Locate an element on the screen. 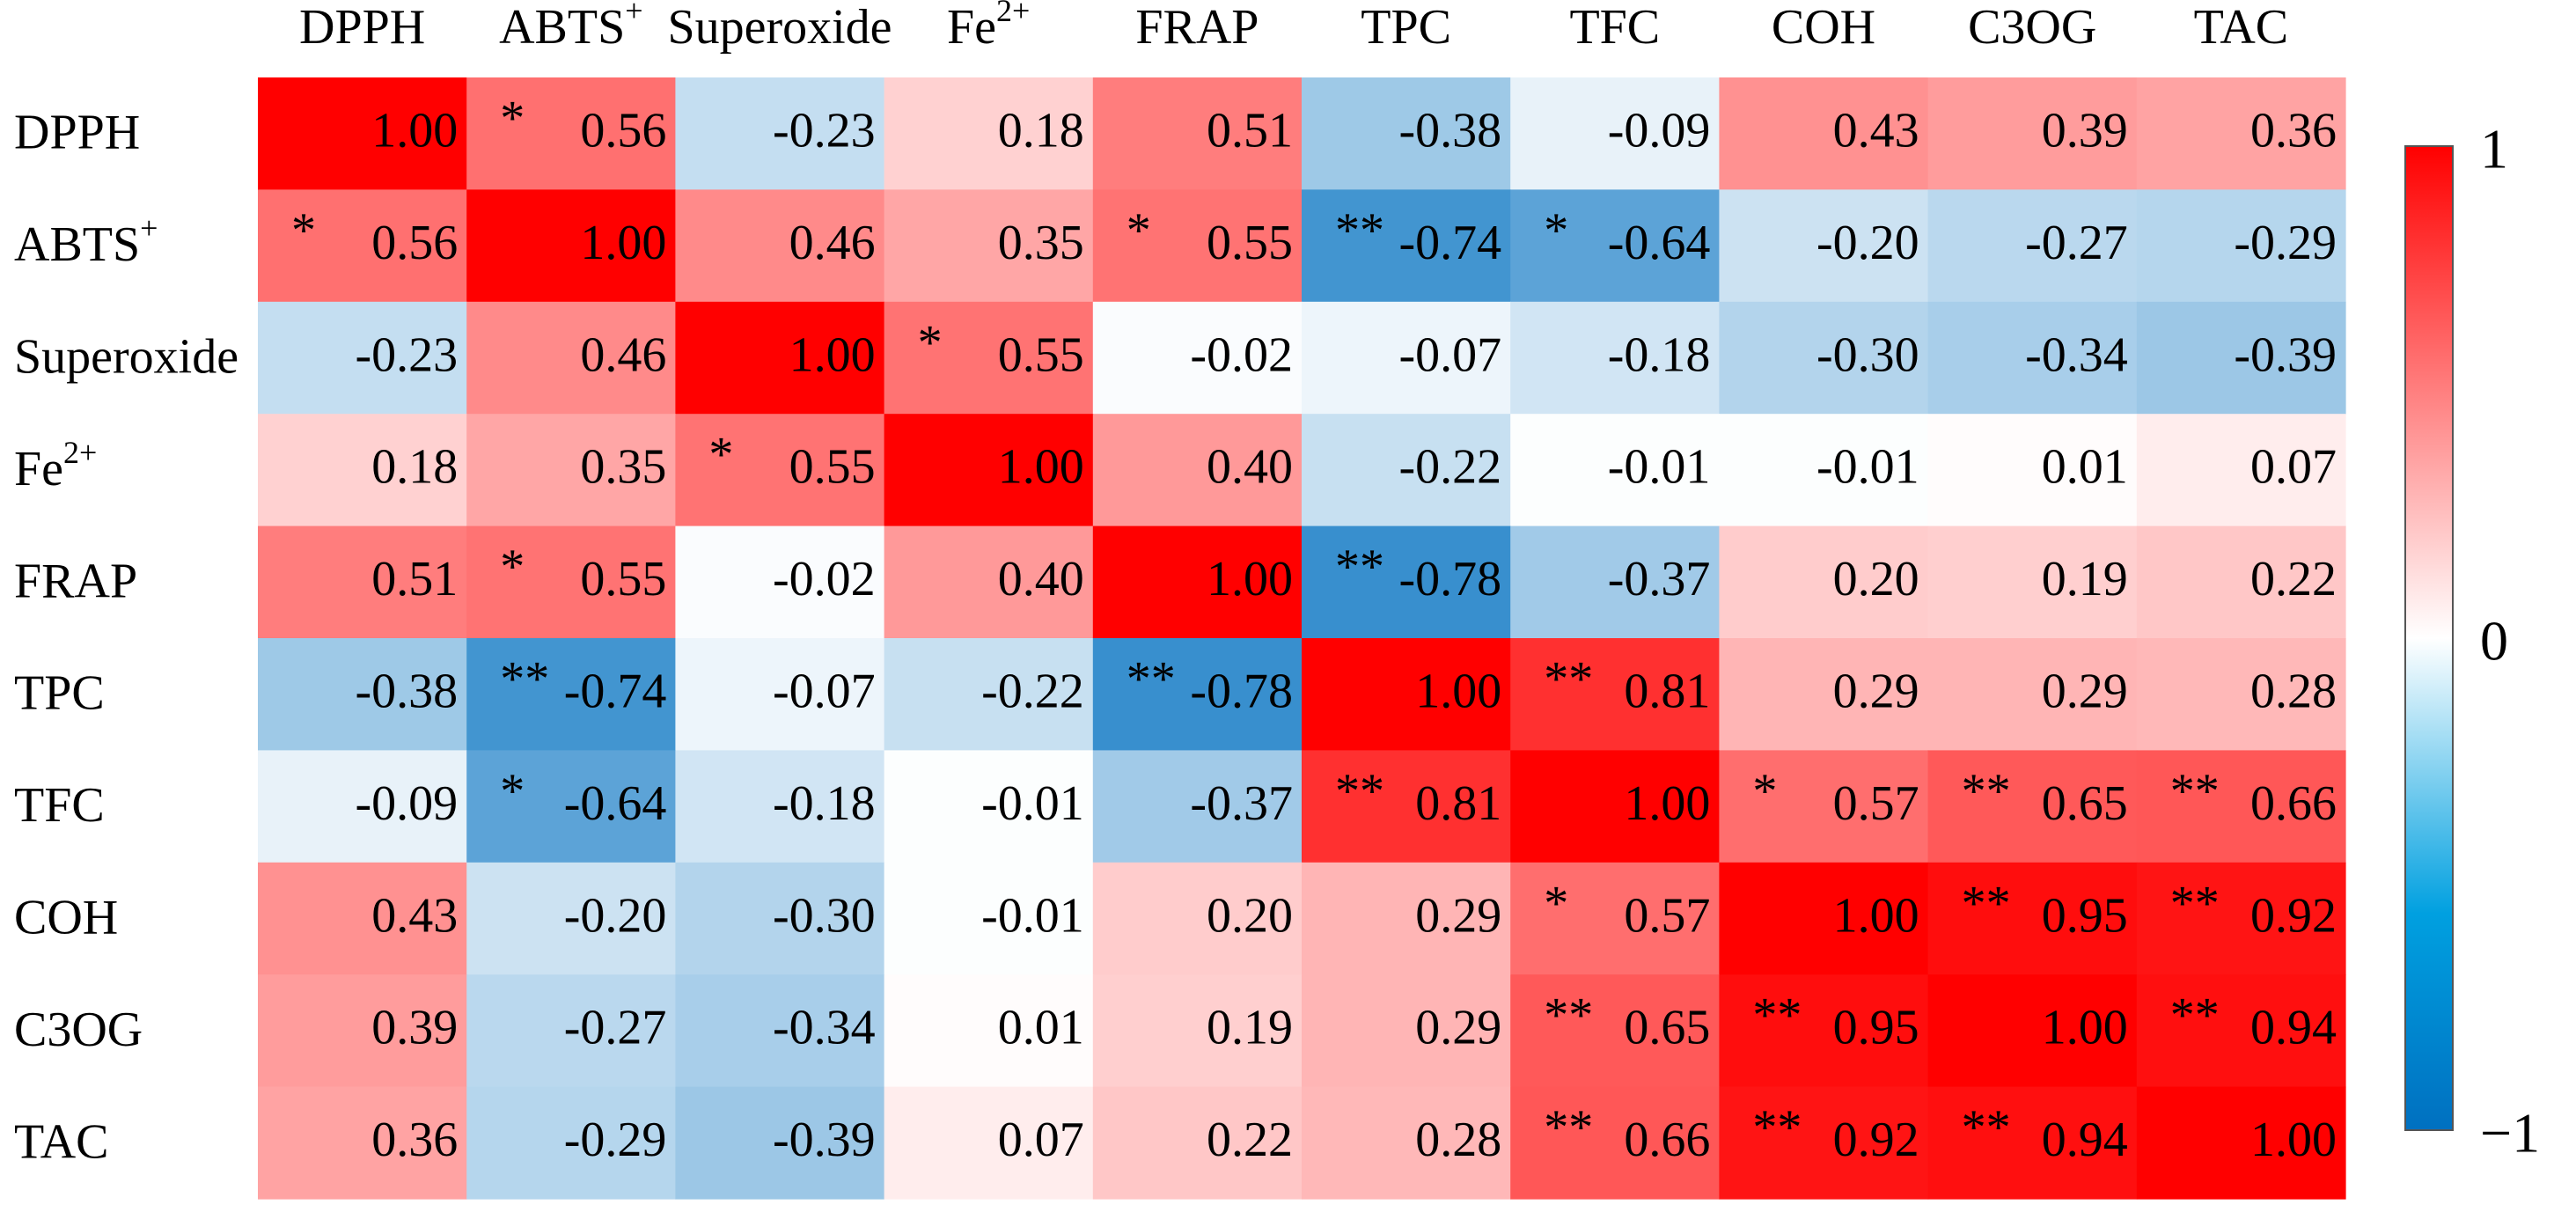  row-label: DPPH is located at coordinates (77, 133).